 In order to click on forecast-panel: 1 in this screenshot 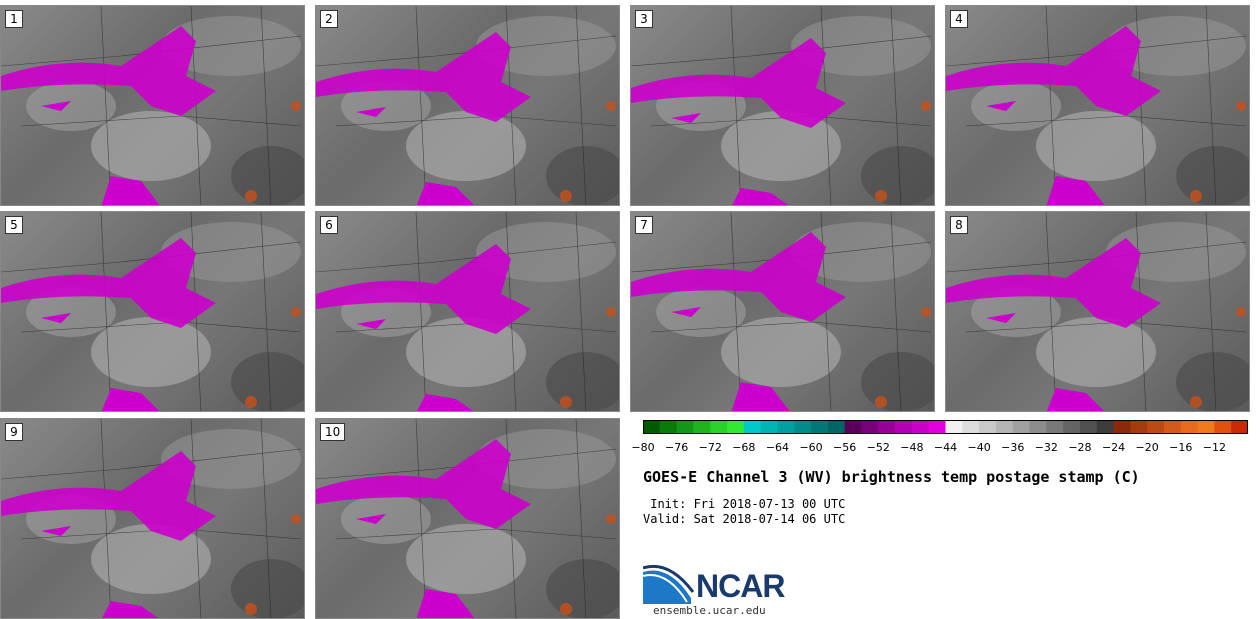, I will do `click(152, 105)`.